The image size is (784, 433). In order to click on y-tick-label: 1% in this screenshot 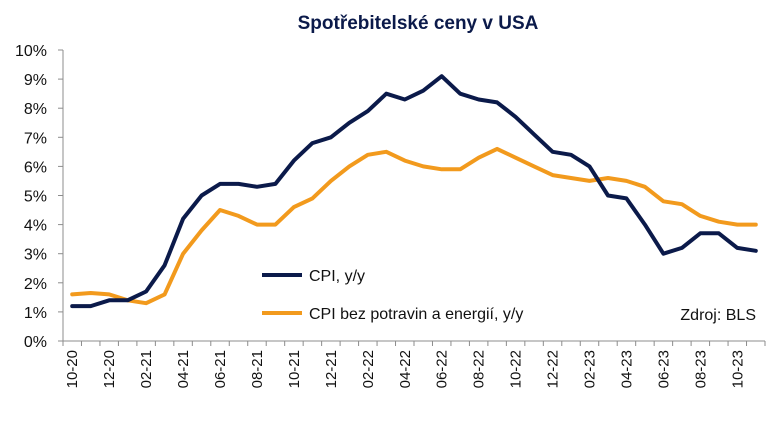, I will do `click(35, 313)`.